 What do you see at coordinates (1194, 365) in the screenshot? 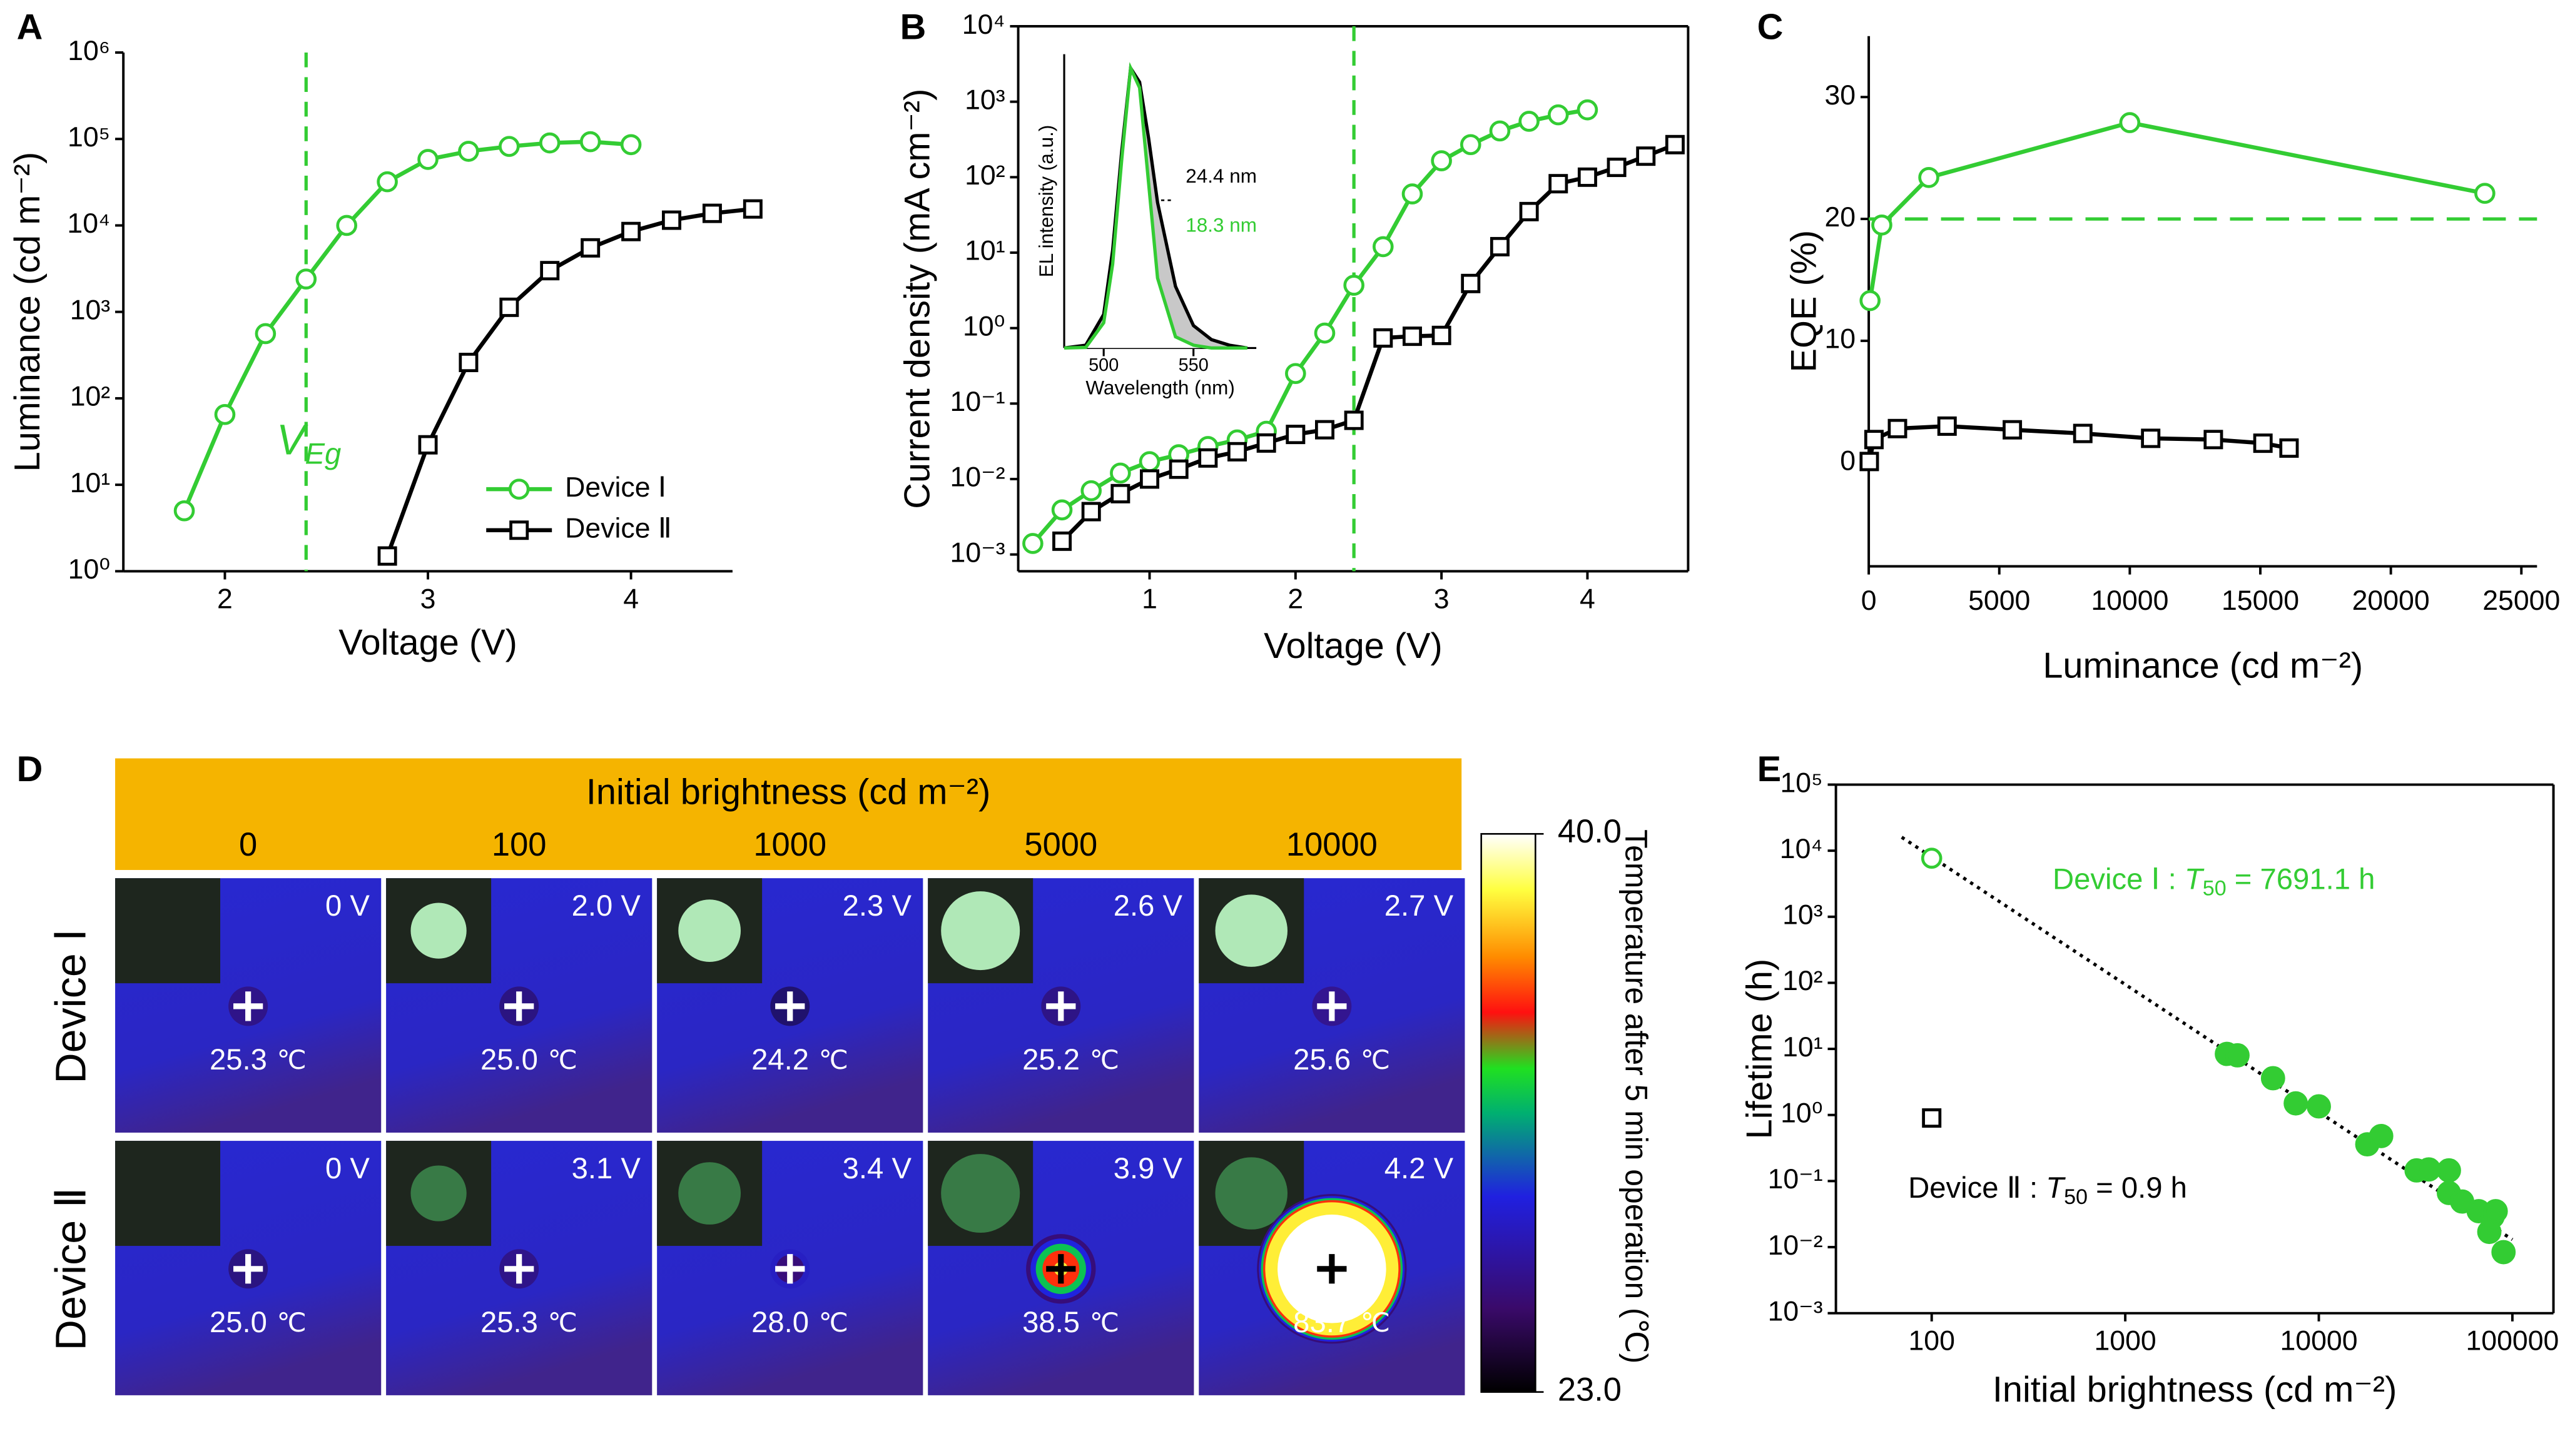
I see `x-tick-label: 550` at bounding box center [1194, 365].